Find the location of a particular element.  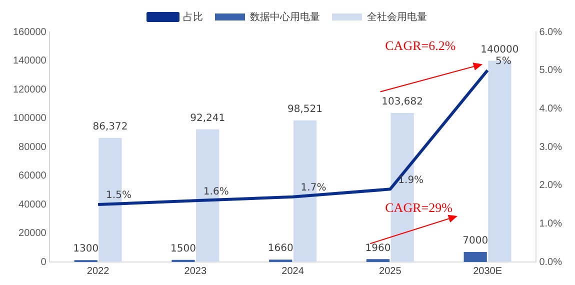

x-tick-label: 2025 is located at coordinates (390, 271).